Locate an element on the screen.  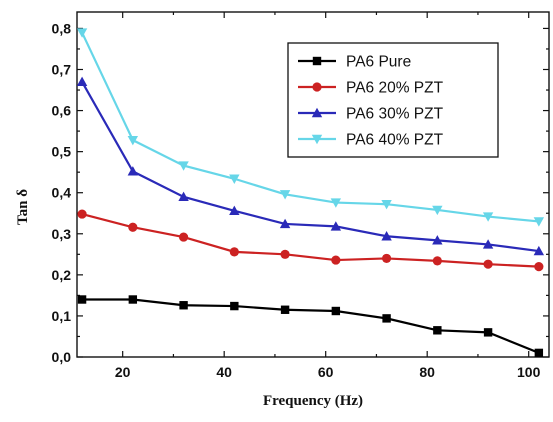
legend-label: PA6 40% PZT is located at coordinates (395, 140).